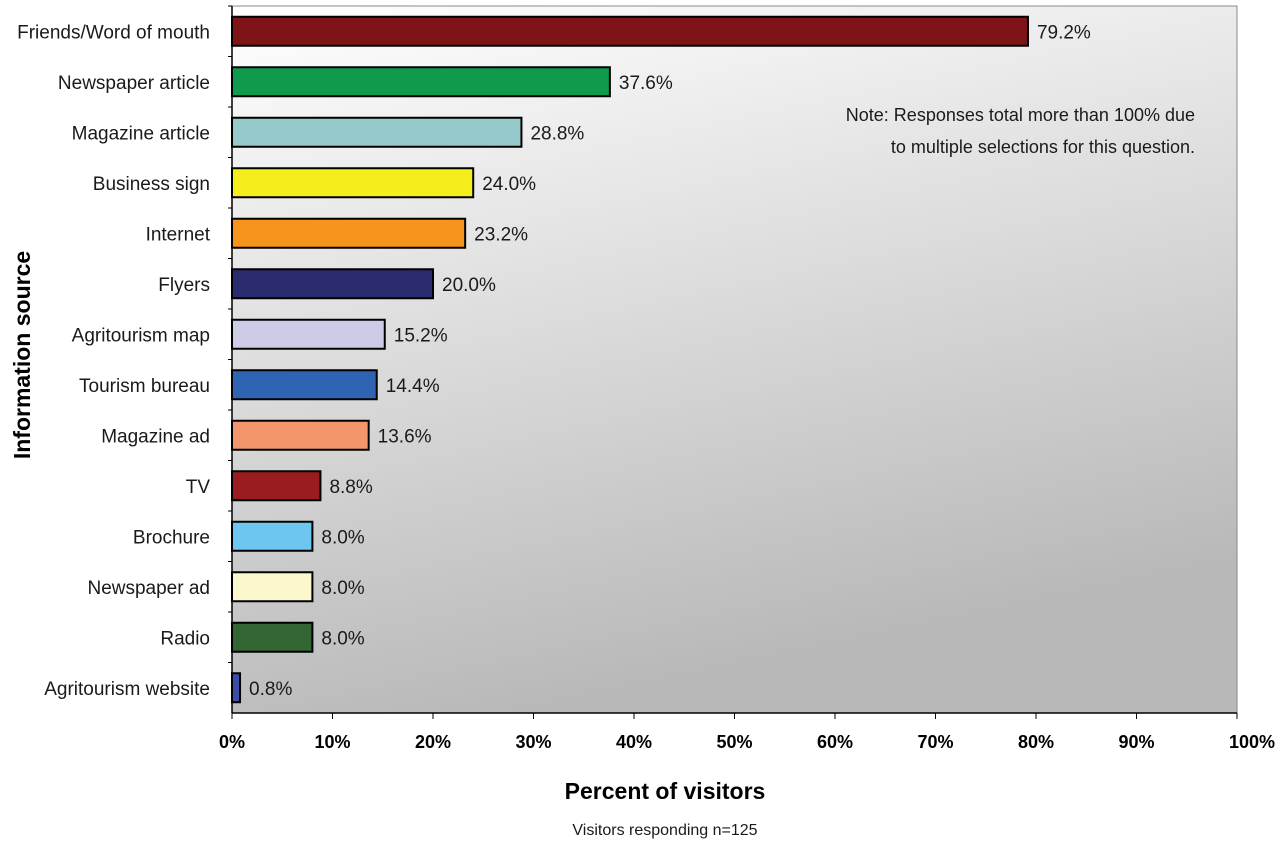 The width and height of the screenshot is (1279, 842). Describe the element at coordinates (178, 234) in the screenshot. I see `category-label: Internet` at that location.